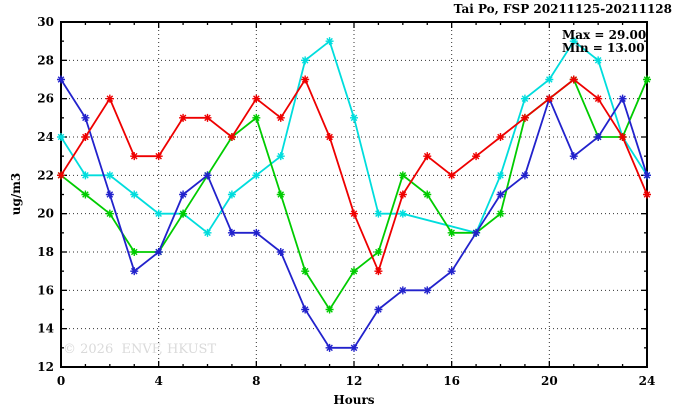 Image resolution: width=674 pixels, height=409 pixels. I want to click on chart-title: Tai Po, FSP 20211125-20211128, so click(562, 9).